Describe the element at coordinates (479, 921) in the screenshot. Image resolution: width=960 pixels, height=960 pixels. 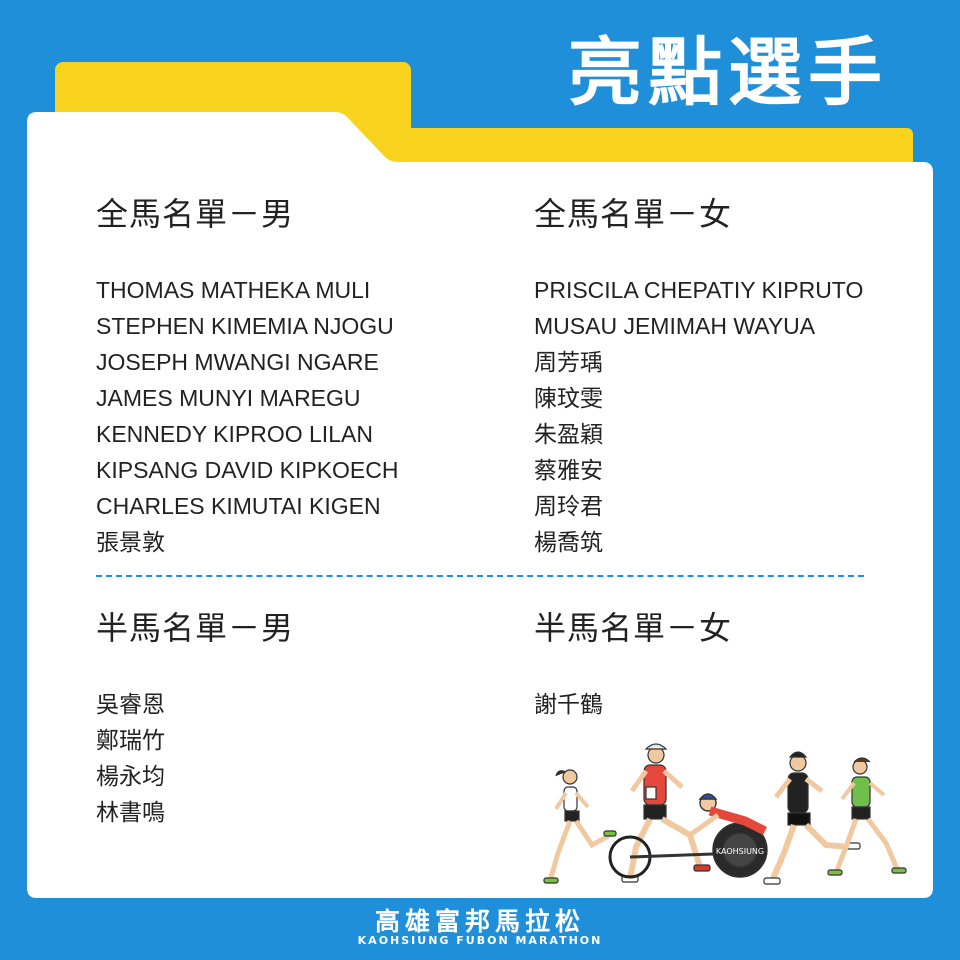
I see `footer-brand-cn: 高雄富邦馬拉松` at that location.